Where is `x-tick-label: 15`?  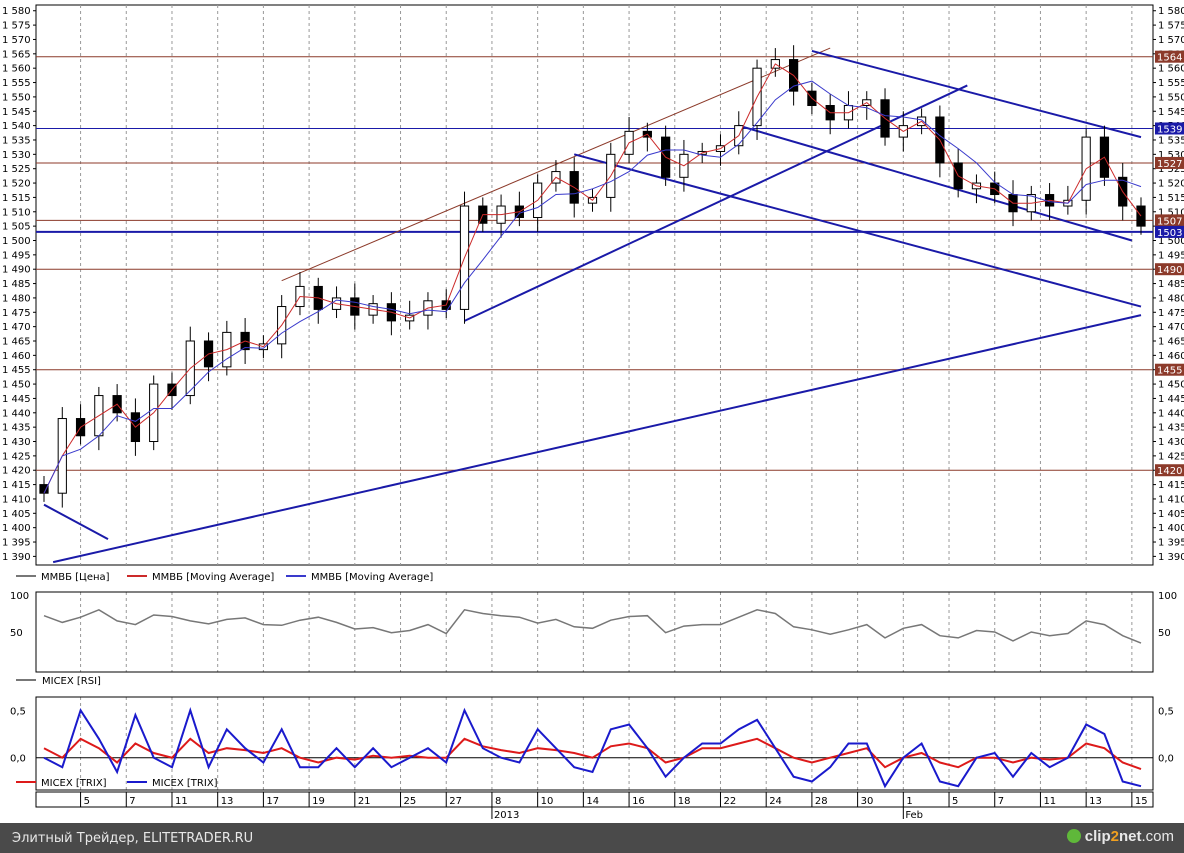
x-tick-label: 15 is located at coordinates (1141, 801).